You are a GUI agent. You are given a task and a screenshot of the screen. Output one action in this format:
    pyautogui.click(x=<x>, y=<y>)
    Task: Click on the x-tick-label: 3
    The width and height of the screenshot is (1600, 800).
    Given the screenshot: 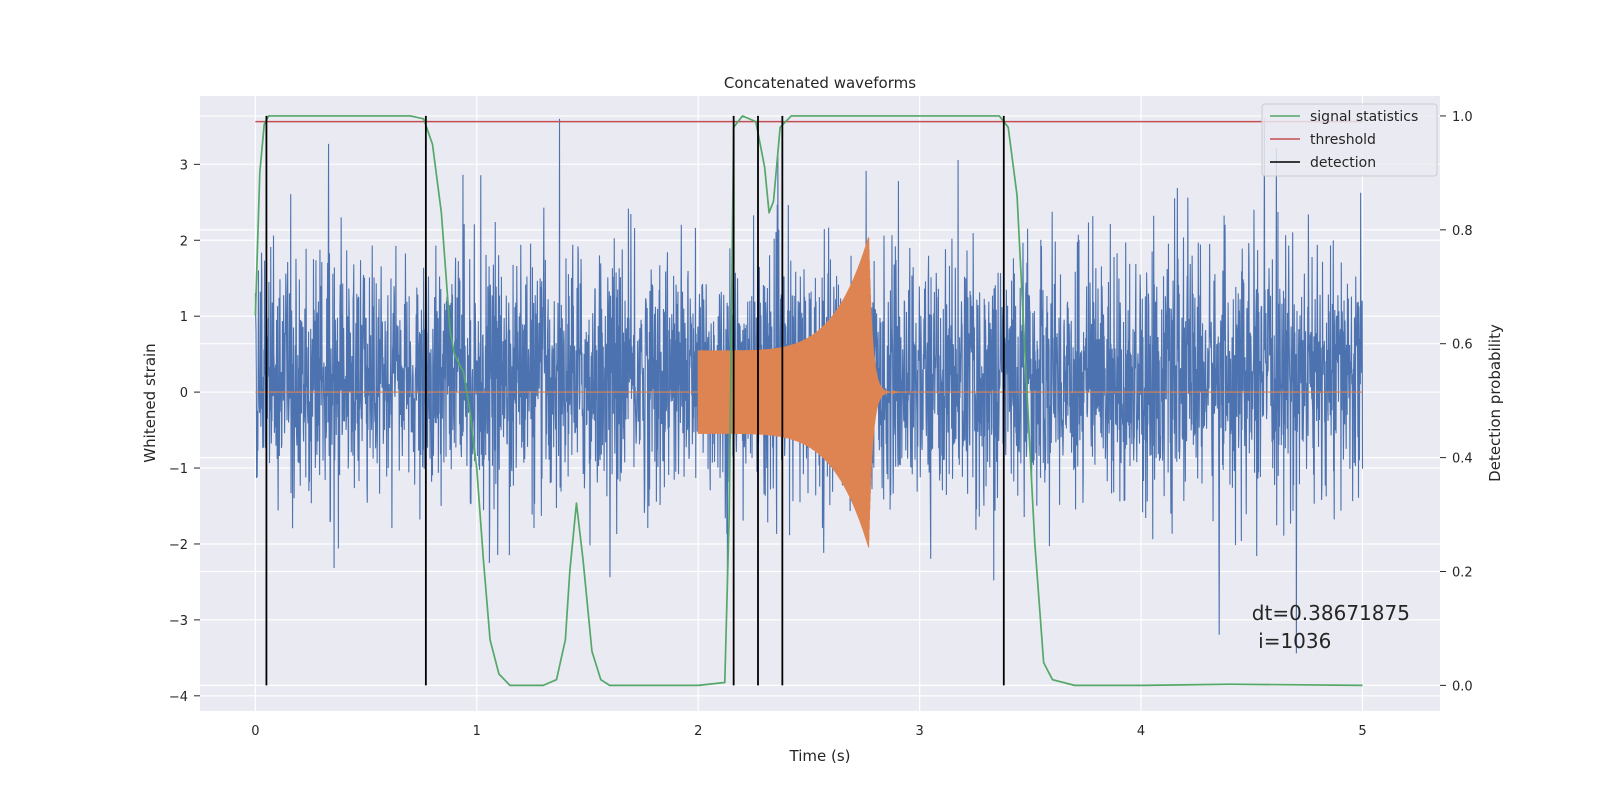 What is the action you would take?
    pyautogui.click(x=920, y=731)
    